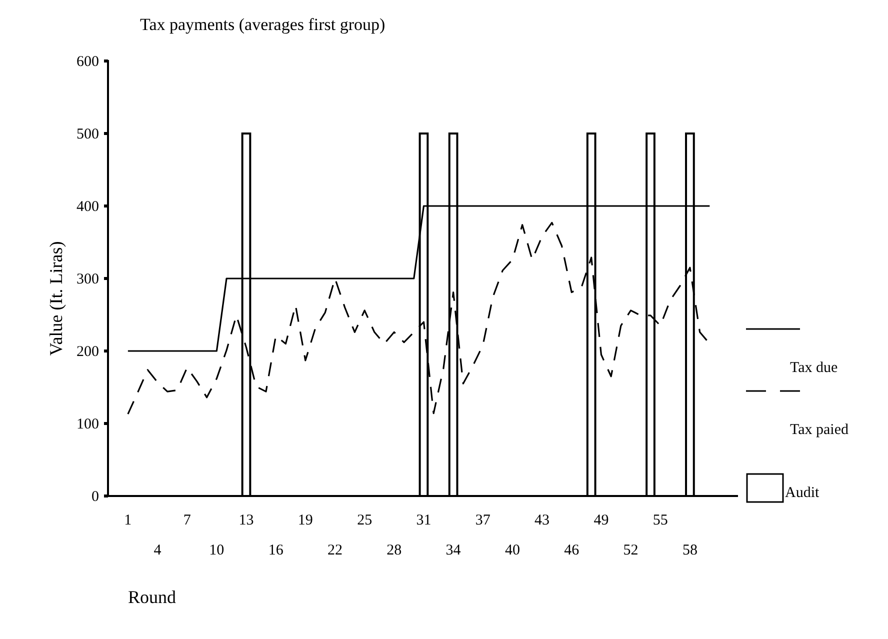 The image size is (888, 639). What do you see at coordinates (128, 520) in the screenshot?
I see `x-tick-label: 1` at bounding box center [128, 520].